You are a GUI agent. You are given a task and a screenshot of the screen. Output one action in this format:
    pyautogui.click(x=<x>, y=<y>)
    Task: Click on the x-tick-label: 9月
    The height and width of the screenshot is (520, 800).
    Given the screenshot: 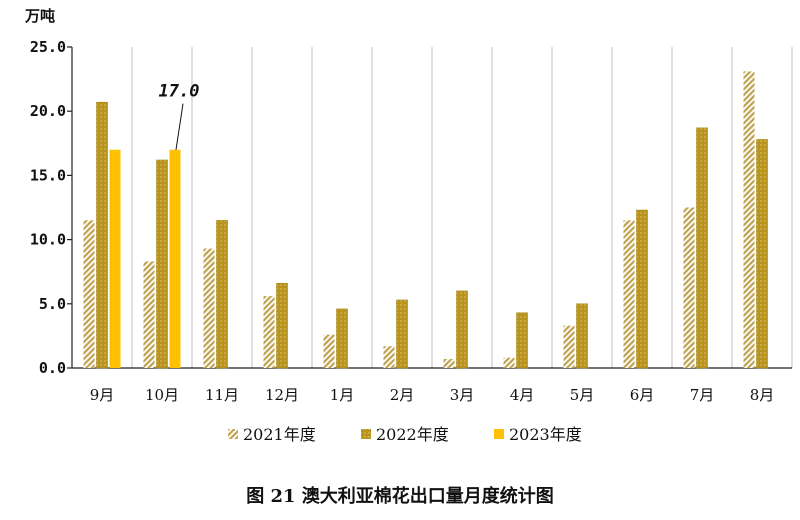 What is the action you would take?
    pyautogui.click(x=102, y=395)
    